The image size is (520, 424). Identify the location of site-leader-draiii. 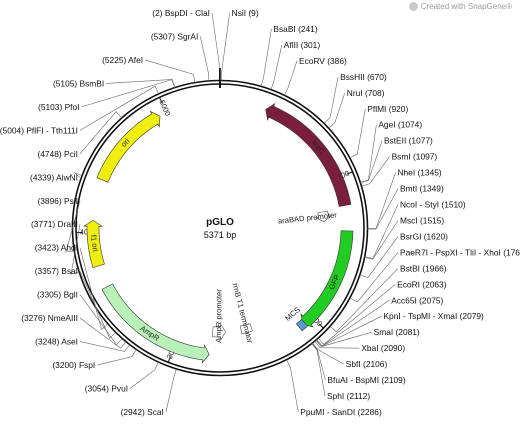
(75, 249).